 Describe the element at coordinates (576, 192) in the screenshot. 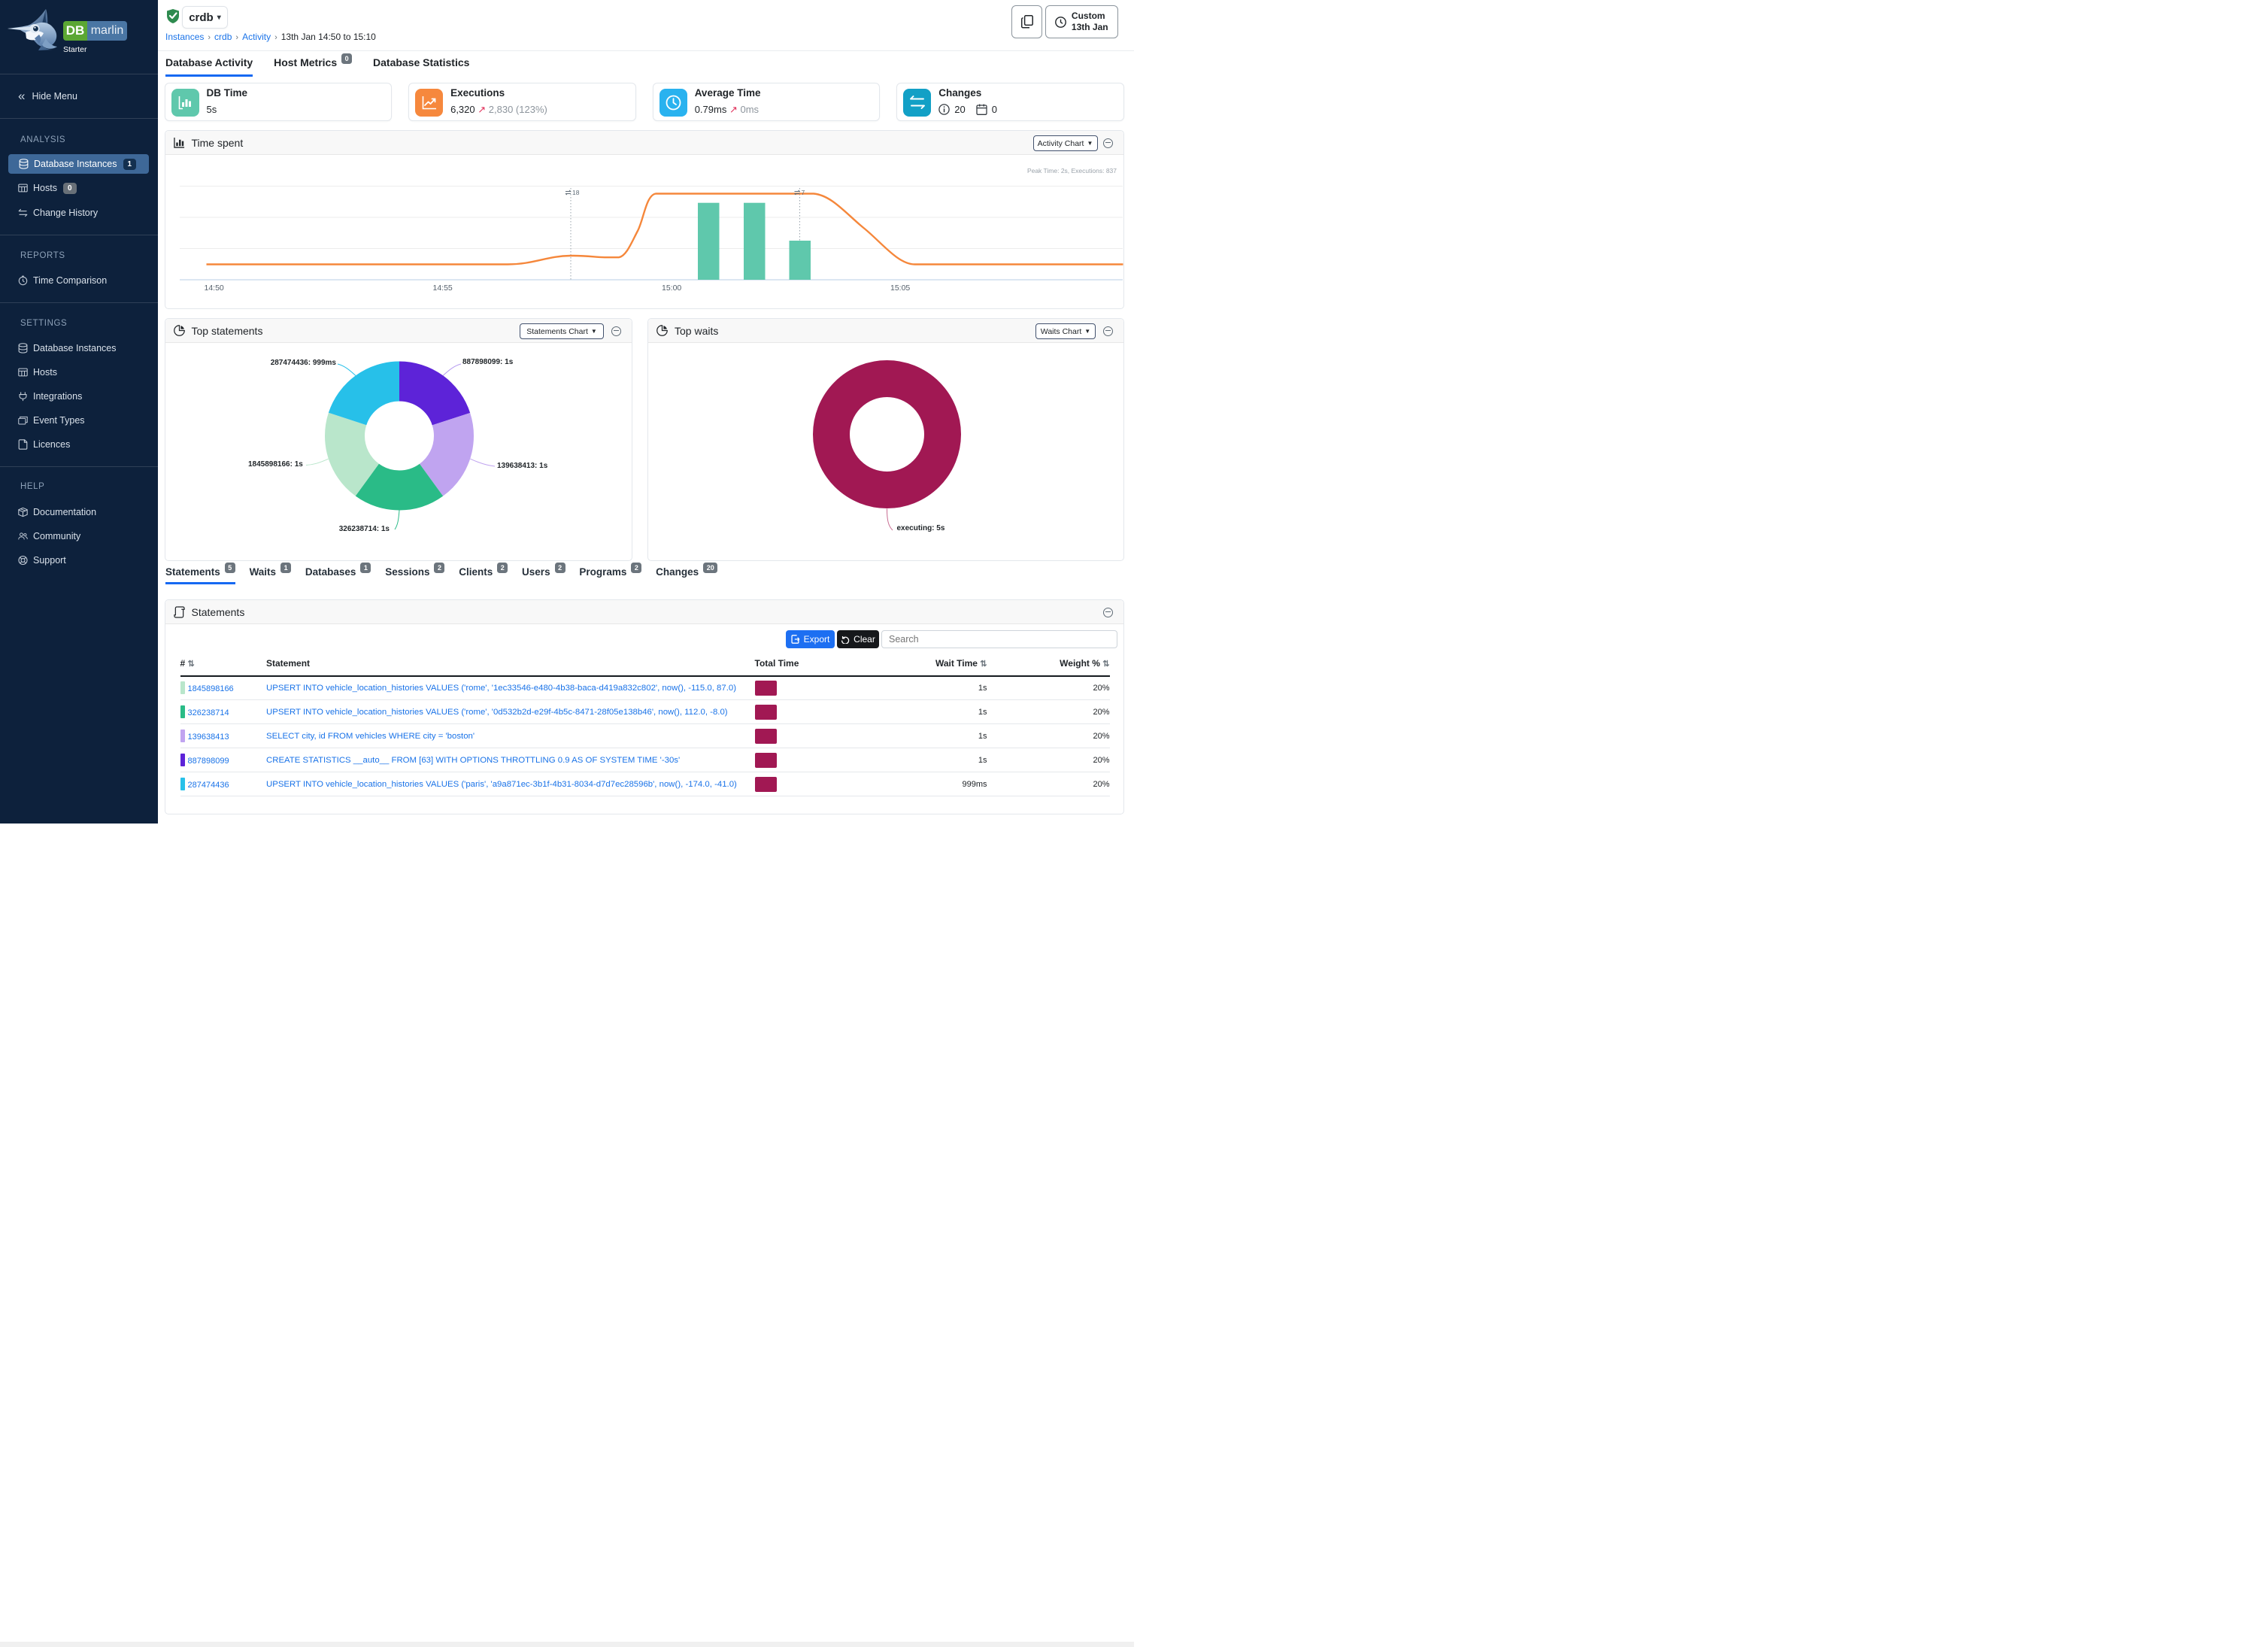

I see `svg-text: 18` at that location.